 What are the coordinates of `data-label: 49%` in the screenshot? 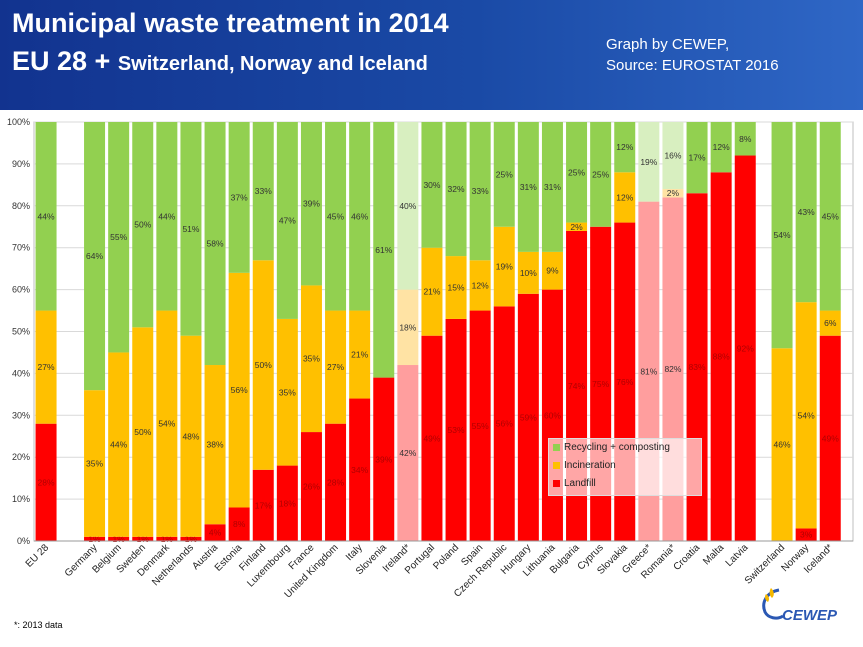 It's located at (830, 438).